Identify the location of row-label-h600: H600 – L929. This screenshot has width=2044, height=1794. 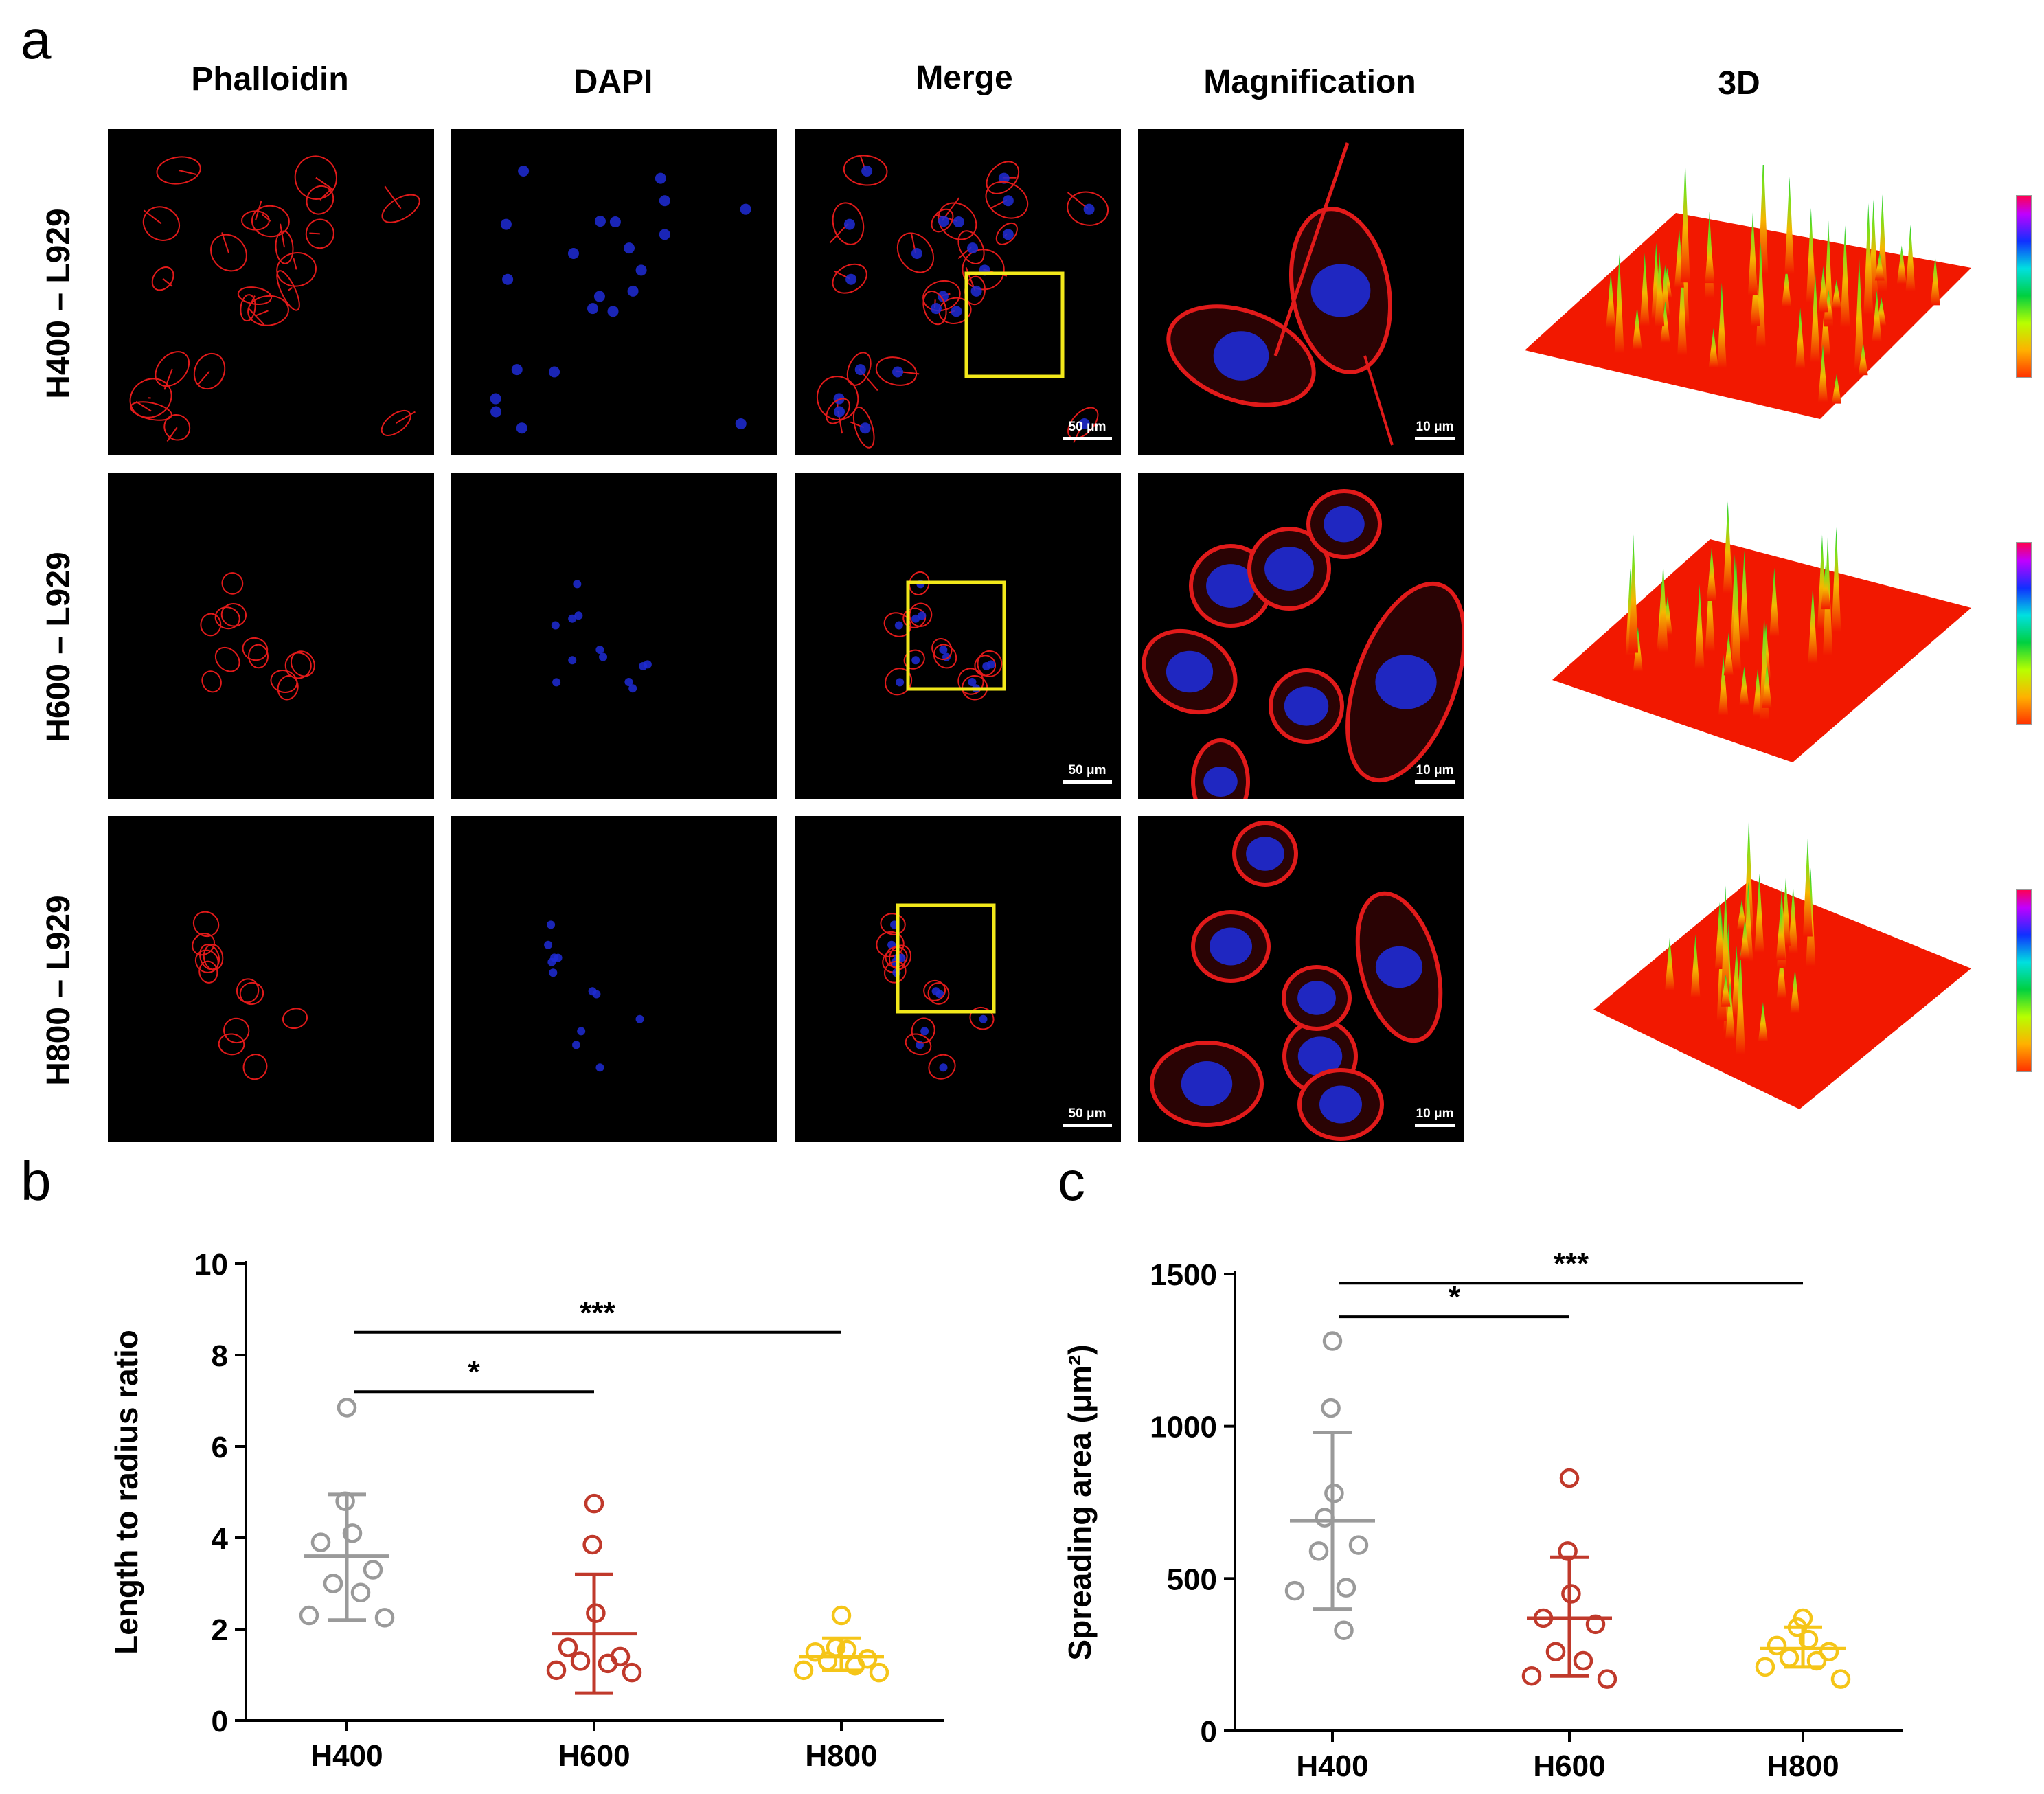
(59, 647).